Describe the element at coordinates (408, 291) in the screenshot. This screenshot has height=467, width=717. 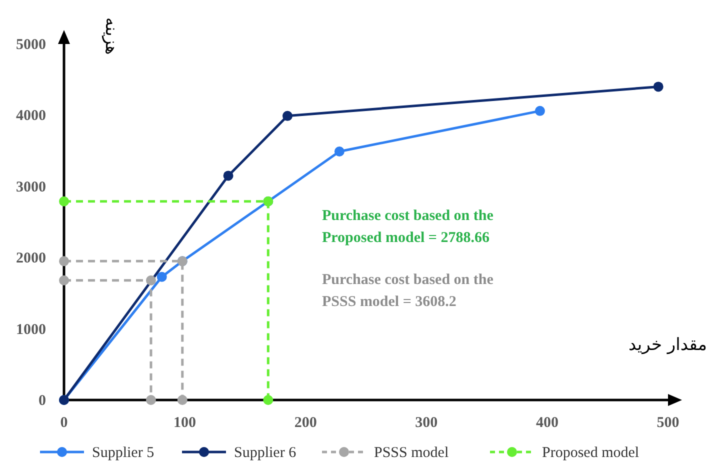
I see `annotation: Purchase cost based on the PSSS model = 3608.2` at that location.